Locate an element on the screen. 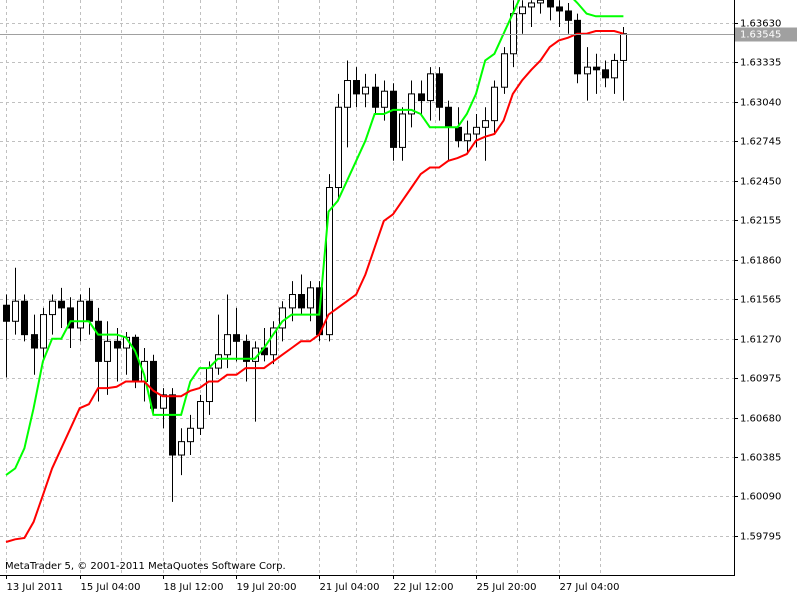 Image resolution: width=800 pixels, height=600 pixels. price-label: 1.63545 is located at coordinates (760, 35).